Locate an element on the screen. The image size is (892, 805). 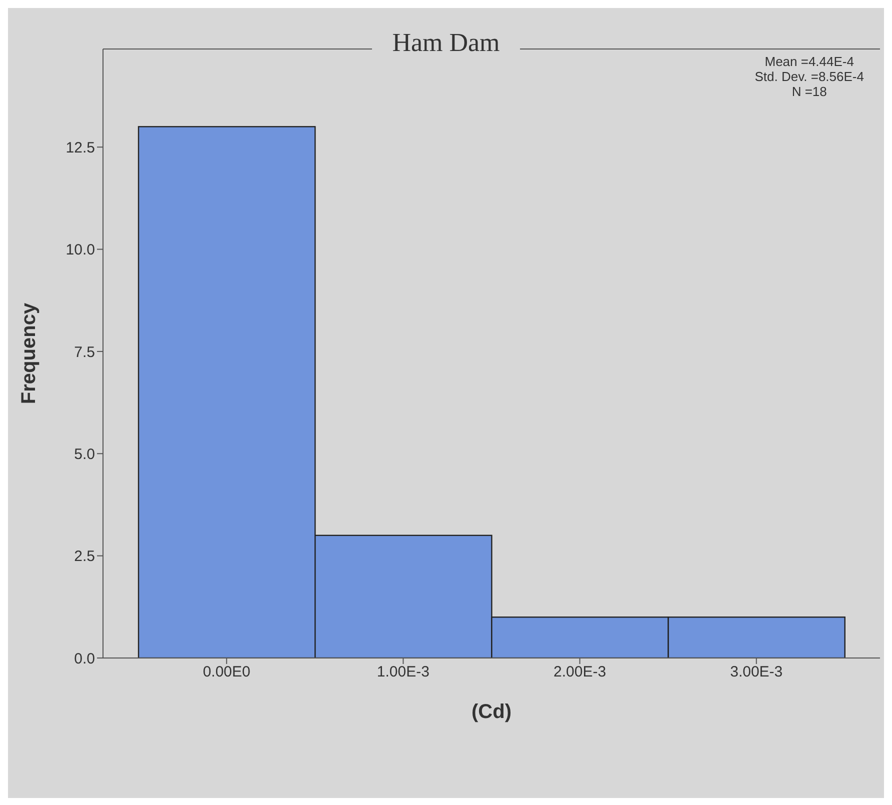
y-tick-label: 5.0 is located at coordinates (84, 454).